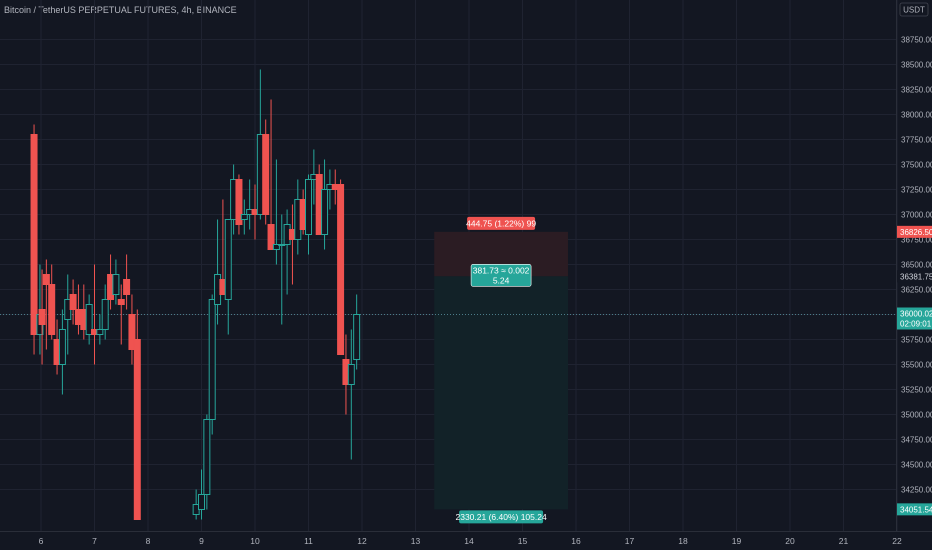  What do you see at coordinates (41, 541) in the screenshot?
I see `time-tick-label: 6` at bounding box center [41, 541].